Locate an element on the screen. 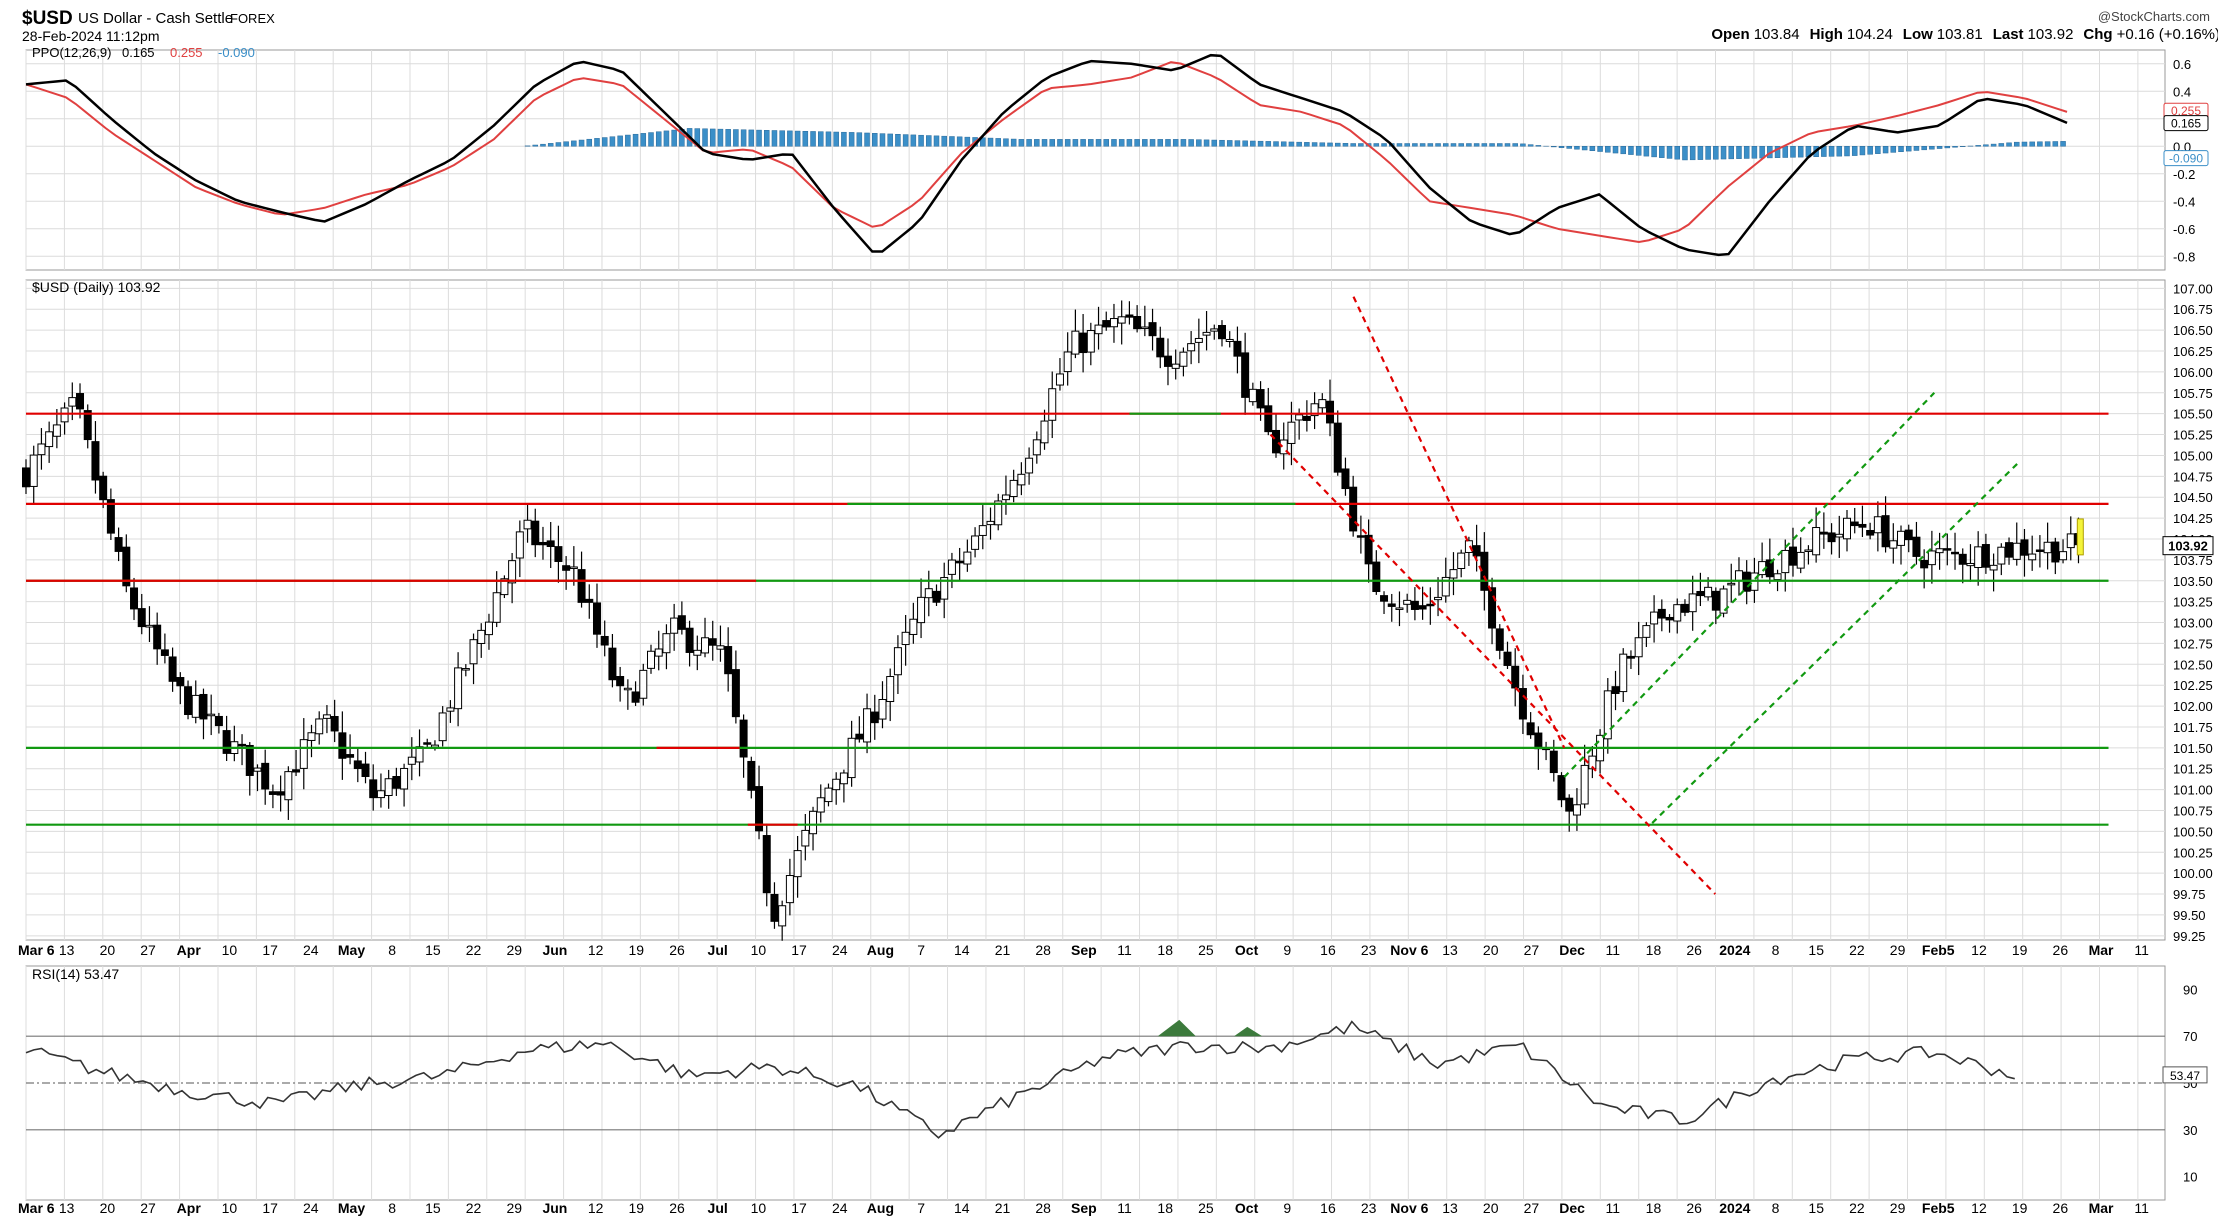  ohlc-value: 103.84 is located at coordinates (1777, 34).